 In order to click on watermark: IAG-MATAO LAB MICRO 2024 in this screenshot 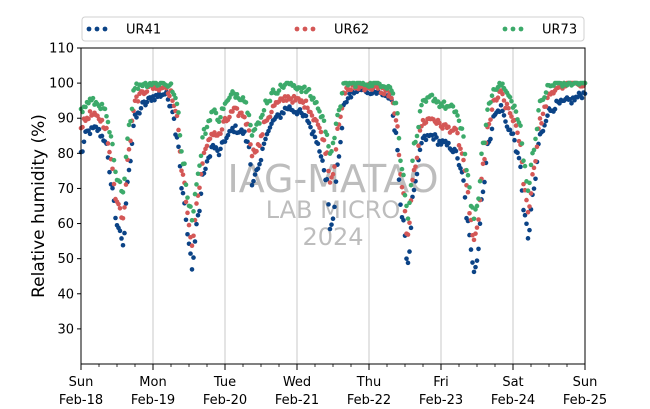, I will do `click(332, 204)`.